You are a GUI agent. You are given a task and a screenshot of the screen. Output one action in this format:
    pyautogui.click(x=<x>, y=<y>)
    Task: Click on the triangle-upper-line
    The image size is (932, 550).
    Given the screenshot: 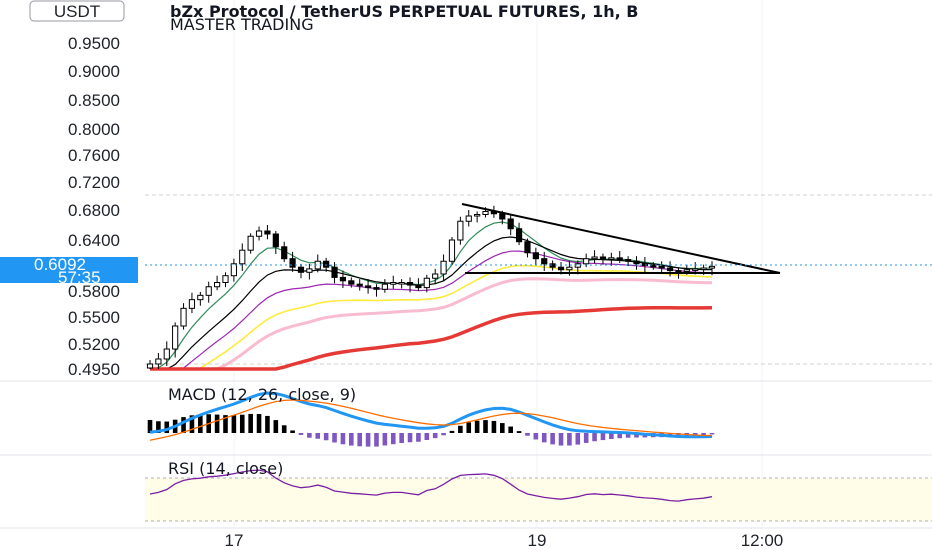 What is the action you would take?
    pyautogui.click(x=621, y=238)
    